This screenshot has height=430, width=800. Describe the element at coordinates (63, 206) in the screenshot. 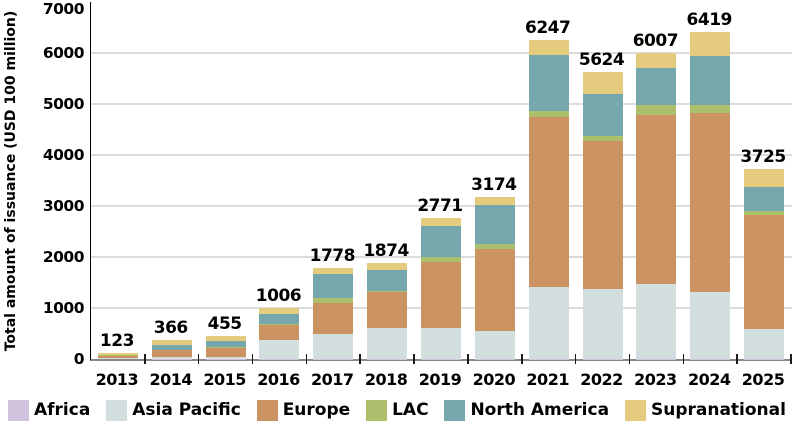

I see `y-tick-label-3000: 3000` at that location.